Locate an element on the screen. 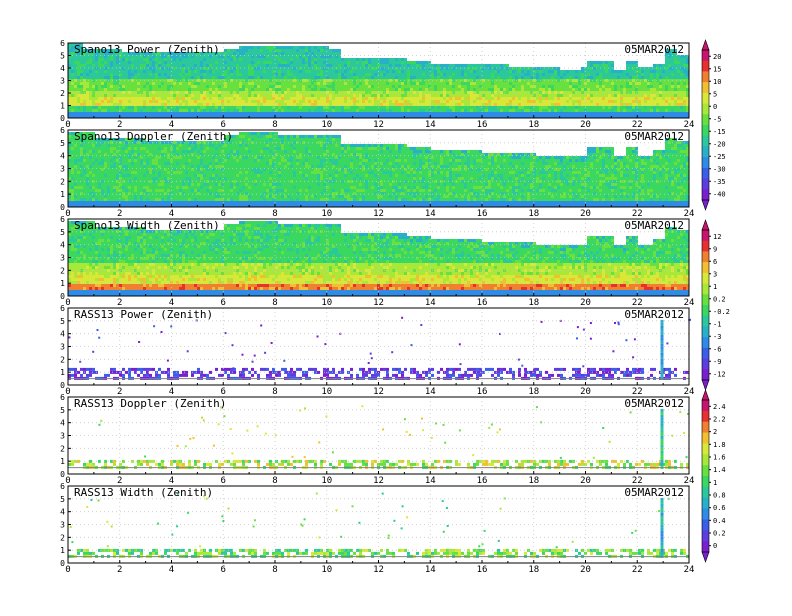 This screenshot has width=792, height=616. x-tick-label: 18 is located at coordinates (533, 125).